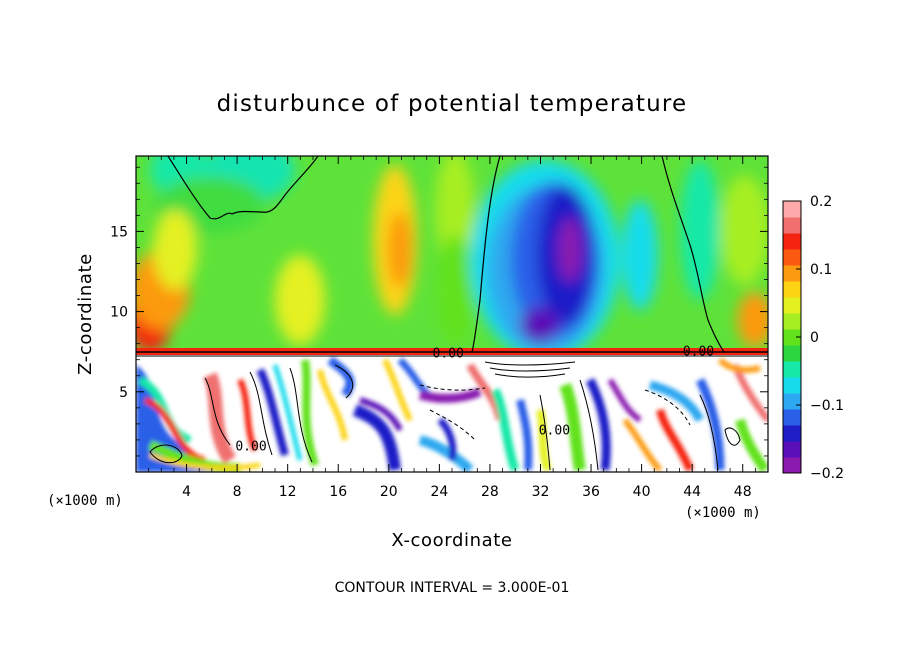  Describe the element at coordinates (85, 314) in the screenshot. I see `y-axis-title: Z-coordinate` at that location.